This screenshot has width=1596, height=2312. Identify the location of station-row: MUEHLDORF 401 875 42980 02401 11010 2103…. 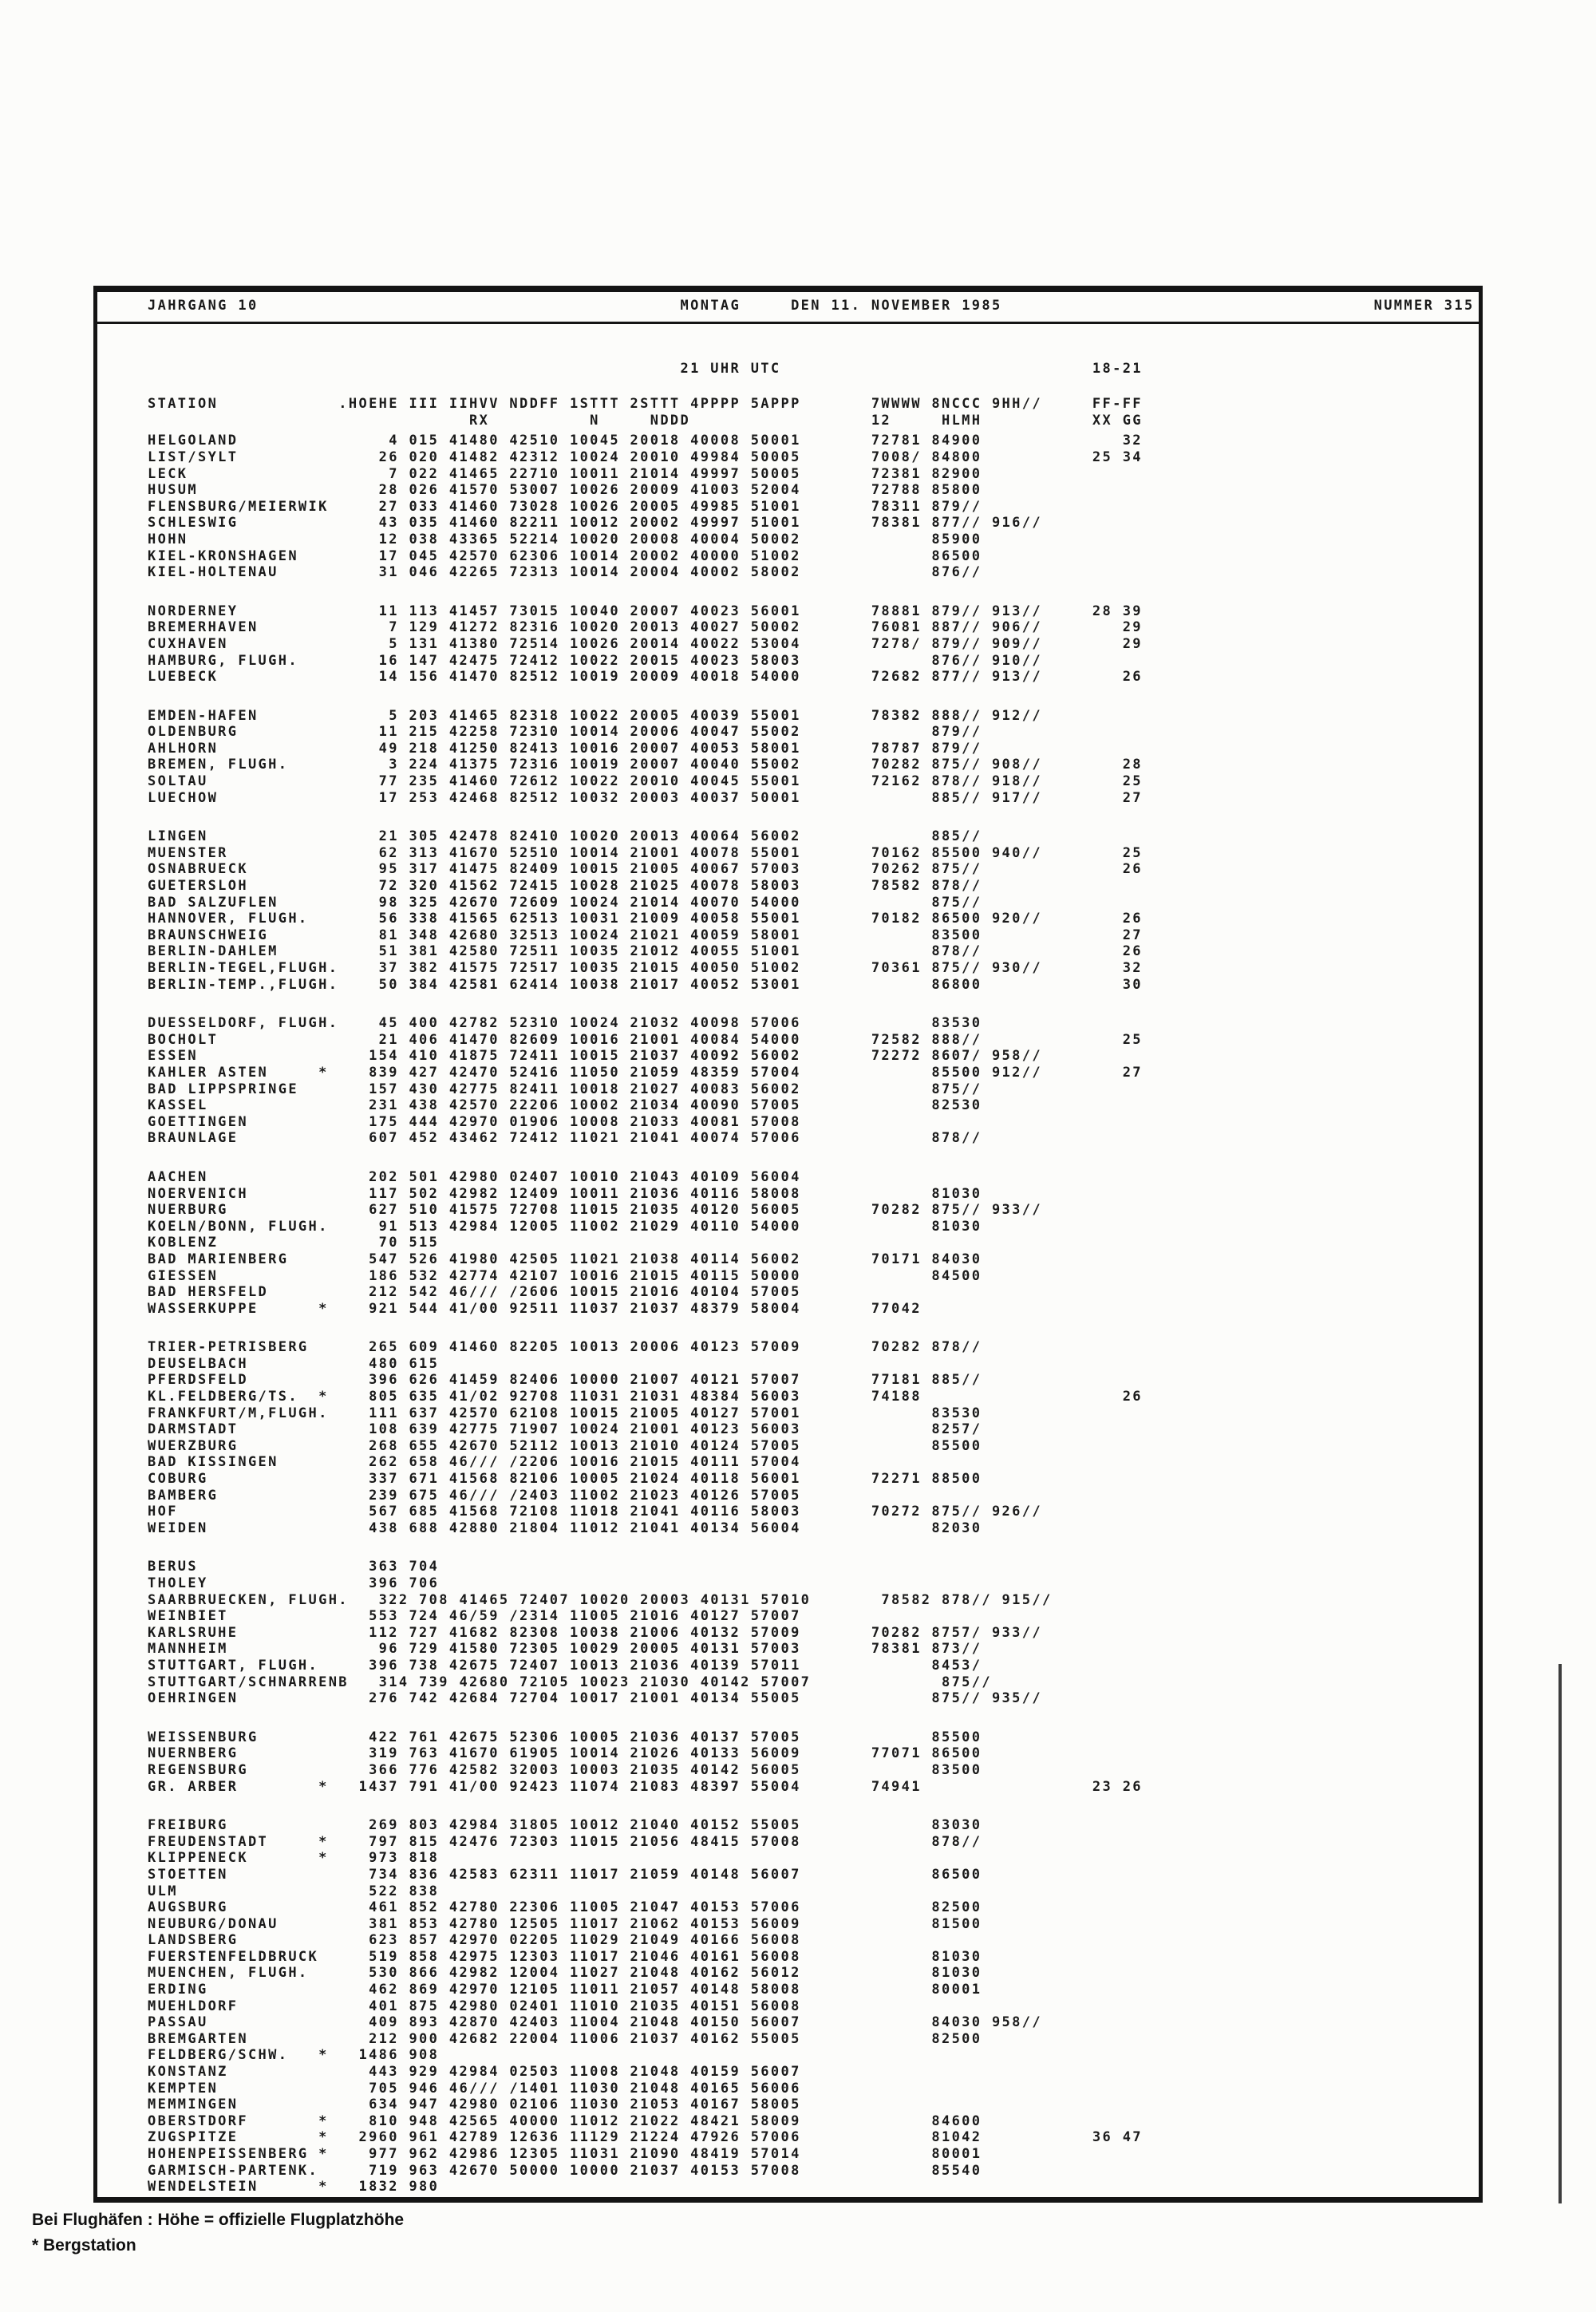
(474, 2006).